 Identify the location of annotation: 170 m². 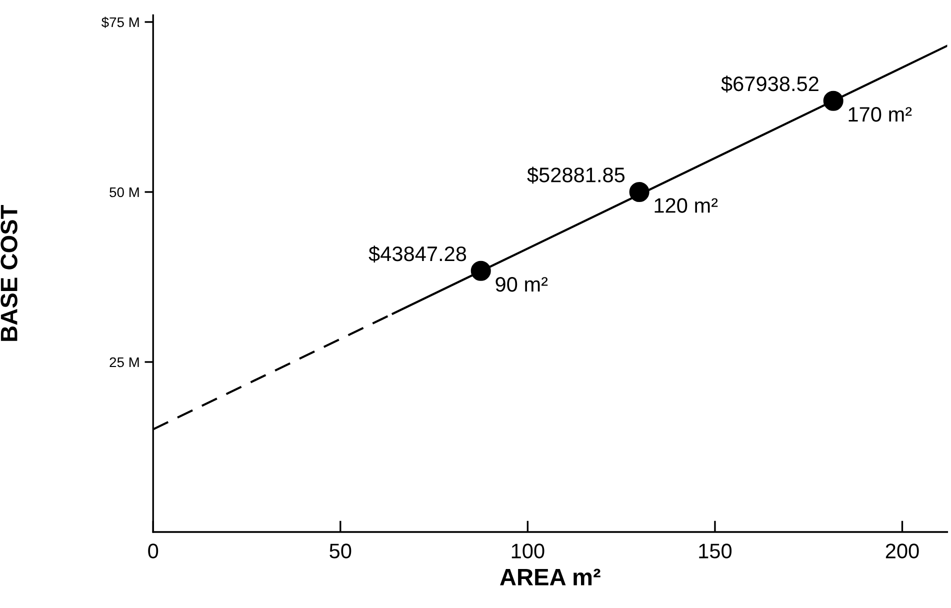
(880, 114).